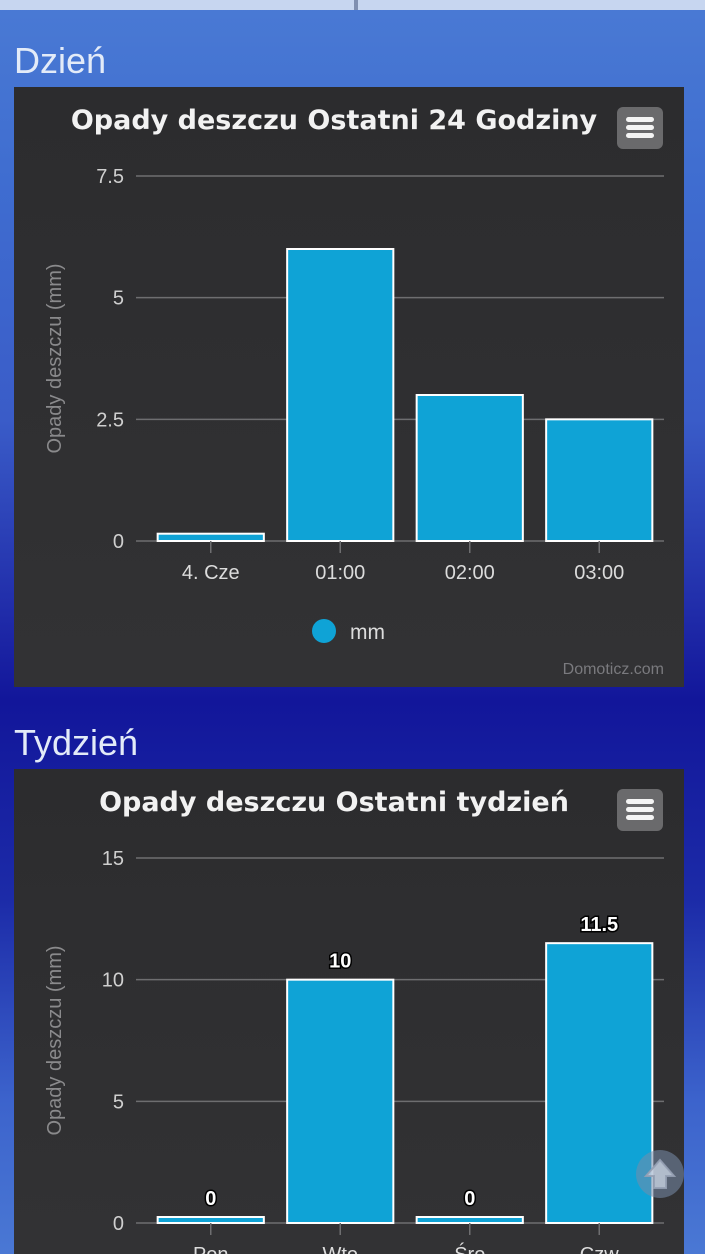  Describe the element at coordinates (340, 573) in the screenshot. I see `x-tick-label: 01:00` at that location.